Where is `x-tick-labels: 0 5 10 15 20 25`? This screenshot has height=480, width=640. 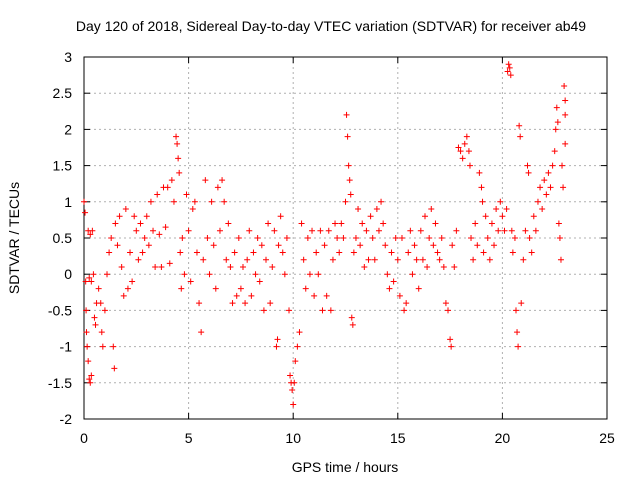
x-tick-labels: 0 5 10 15 20 25 is located at coordinates (347, 438).